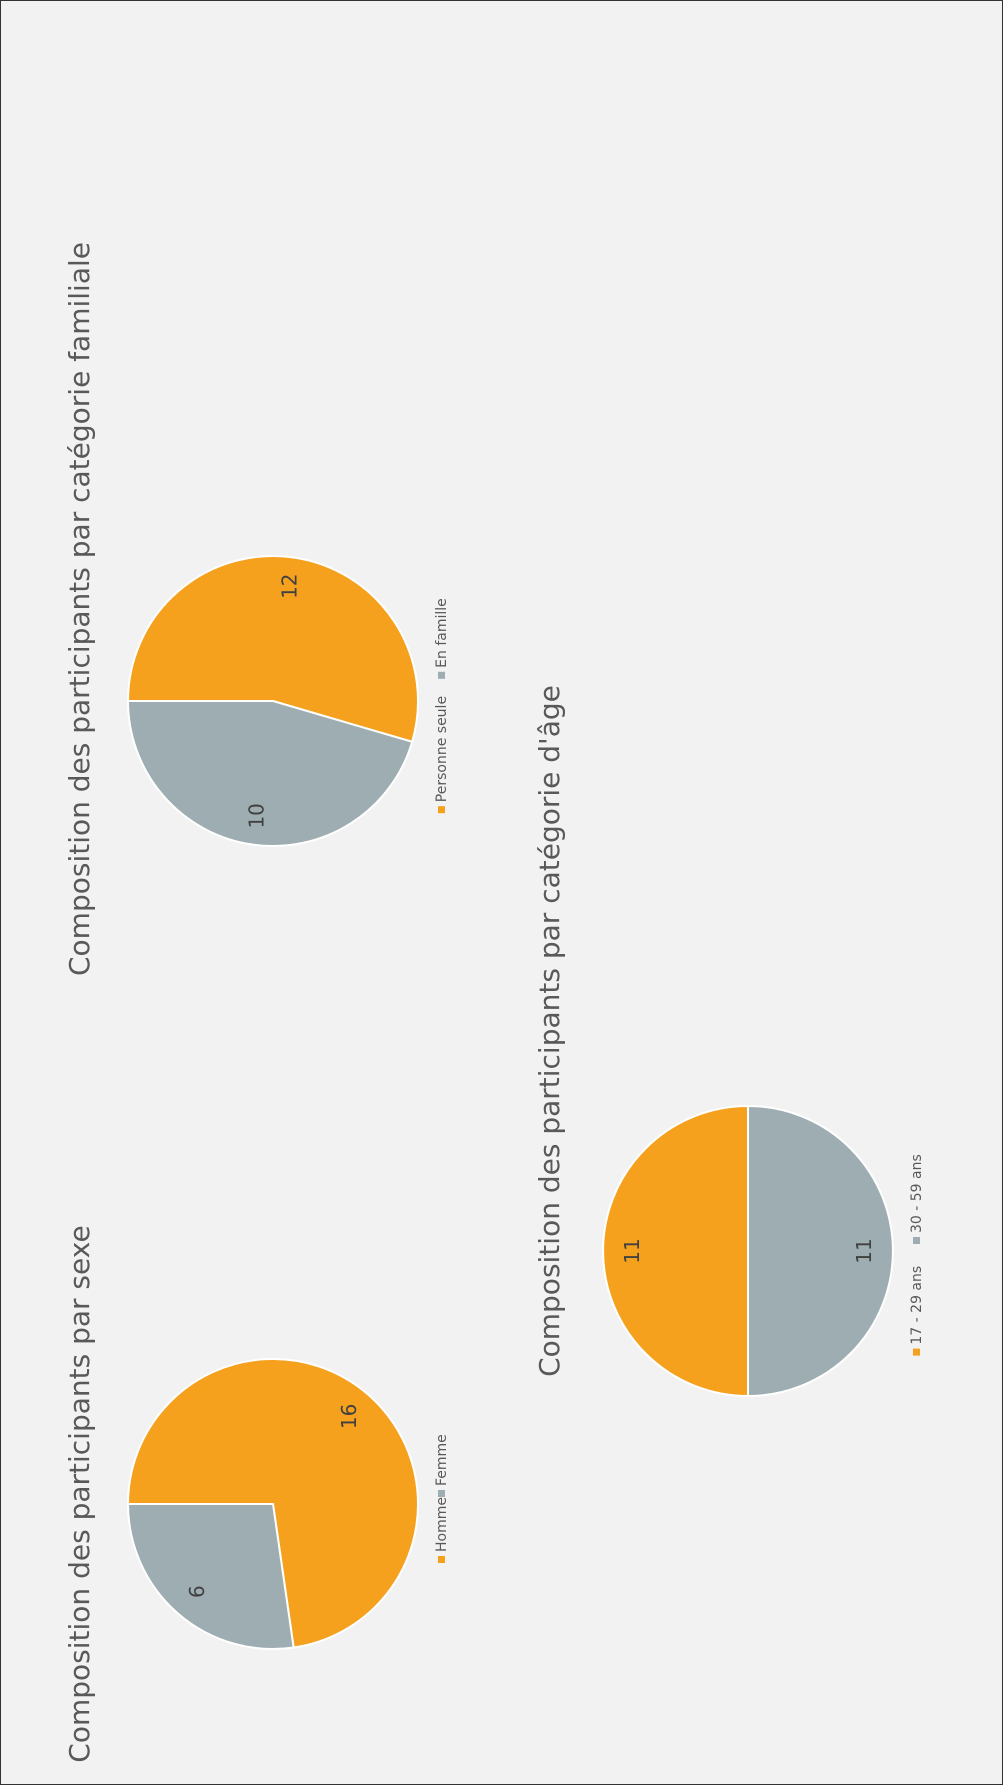  I want to click on slice-label-17-29-ans: 11, so click(632, 1250).